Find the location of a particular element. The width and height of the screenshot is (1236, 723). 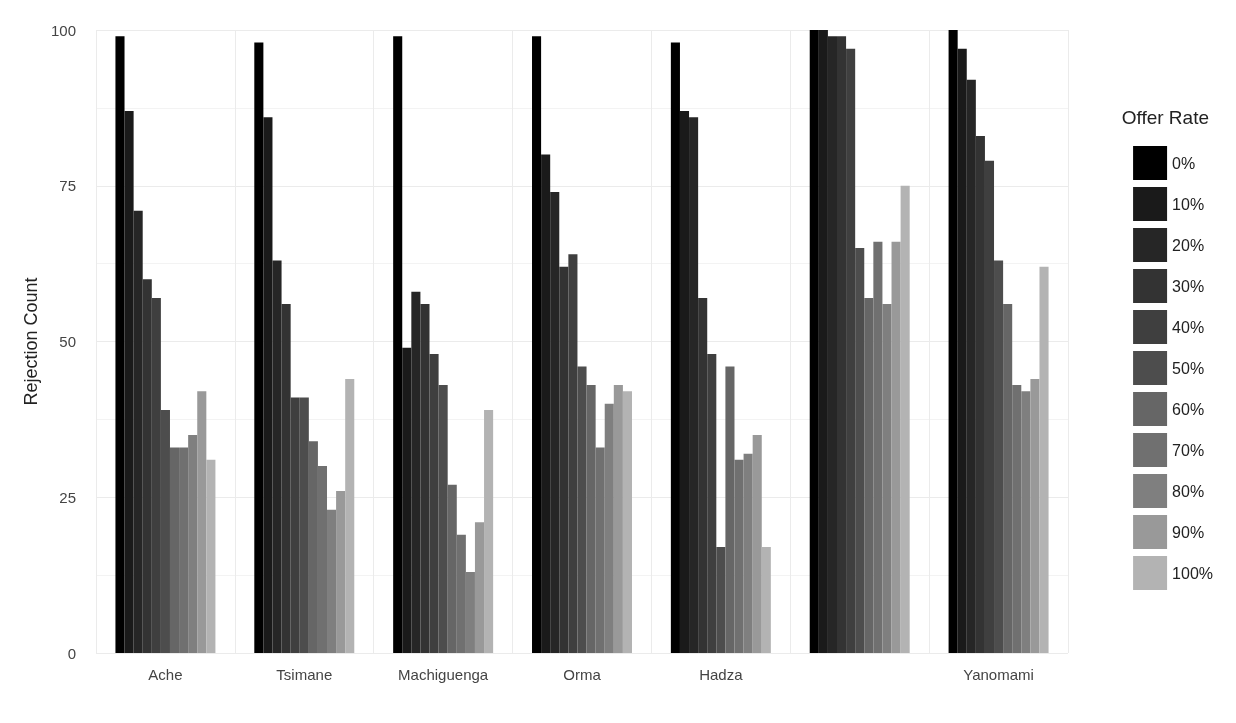

x-tick-label: Machiguenga is located at coordinates (443, 674).